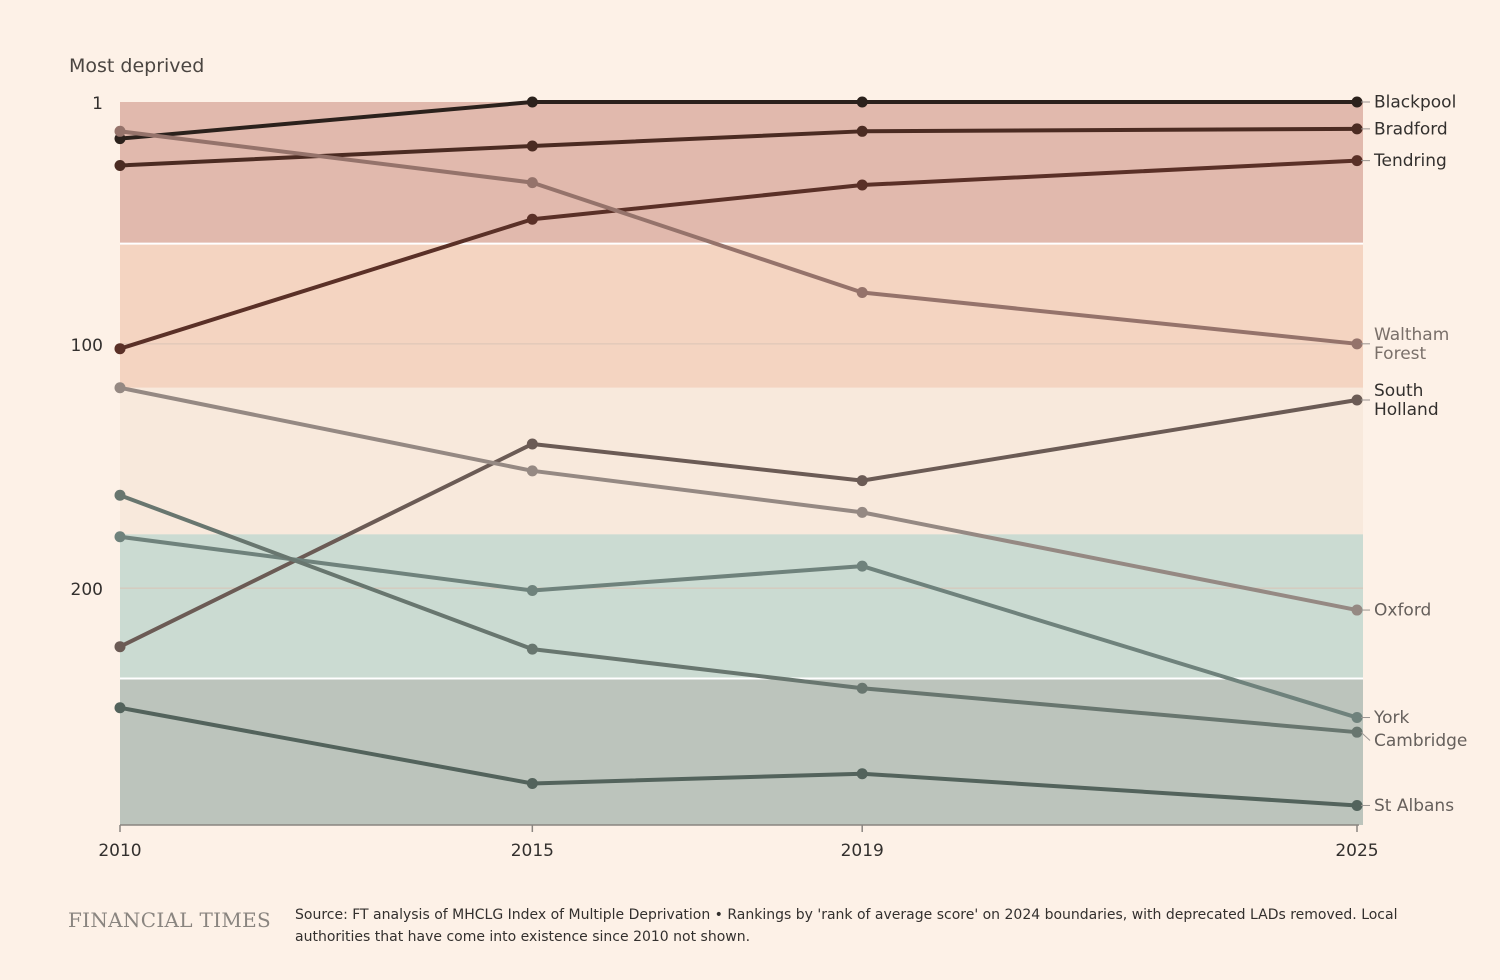 This screenshot has width=1500, height=980. I want to click on end-label-bradford: Bradford, so click(1404, 129).